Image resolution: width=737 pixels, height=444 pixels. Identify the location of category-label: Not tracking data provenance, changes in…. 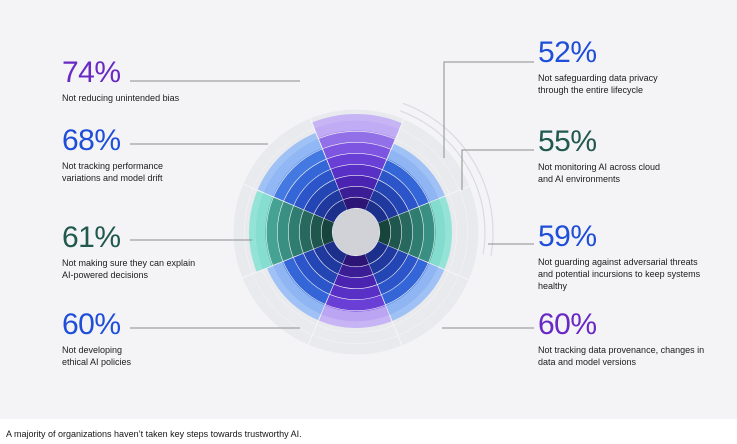
(621, 356).